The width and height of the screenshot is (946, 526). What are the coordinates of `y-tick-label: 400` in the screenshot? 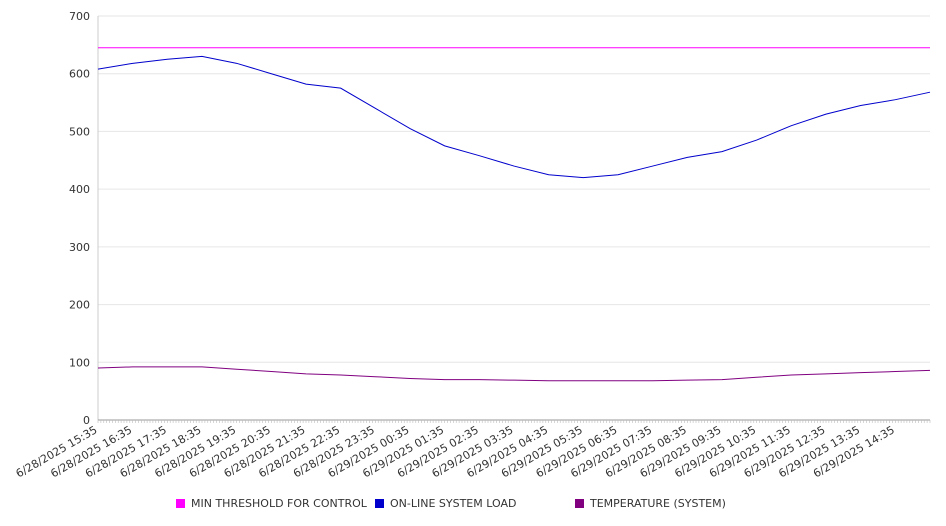 It's located at (79, 189).